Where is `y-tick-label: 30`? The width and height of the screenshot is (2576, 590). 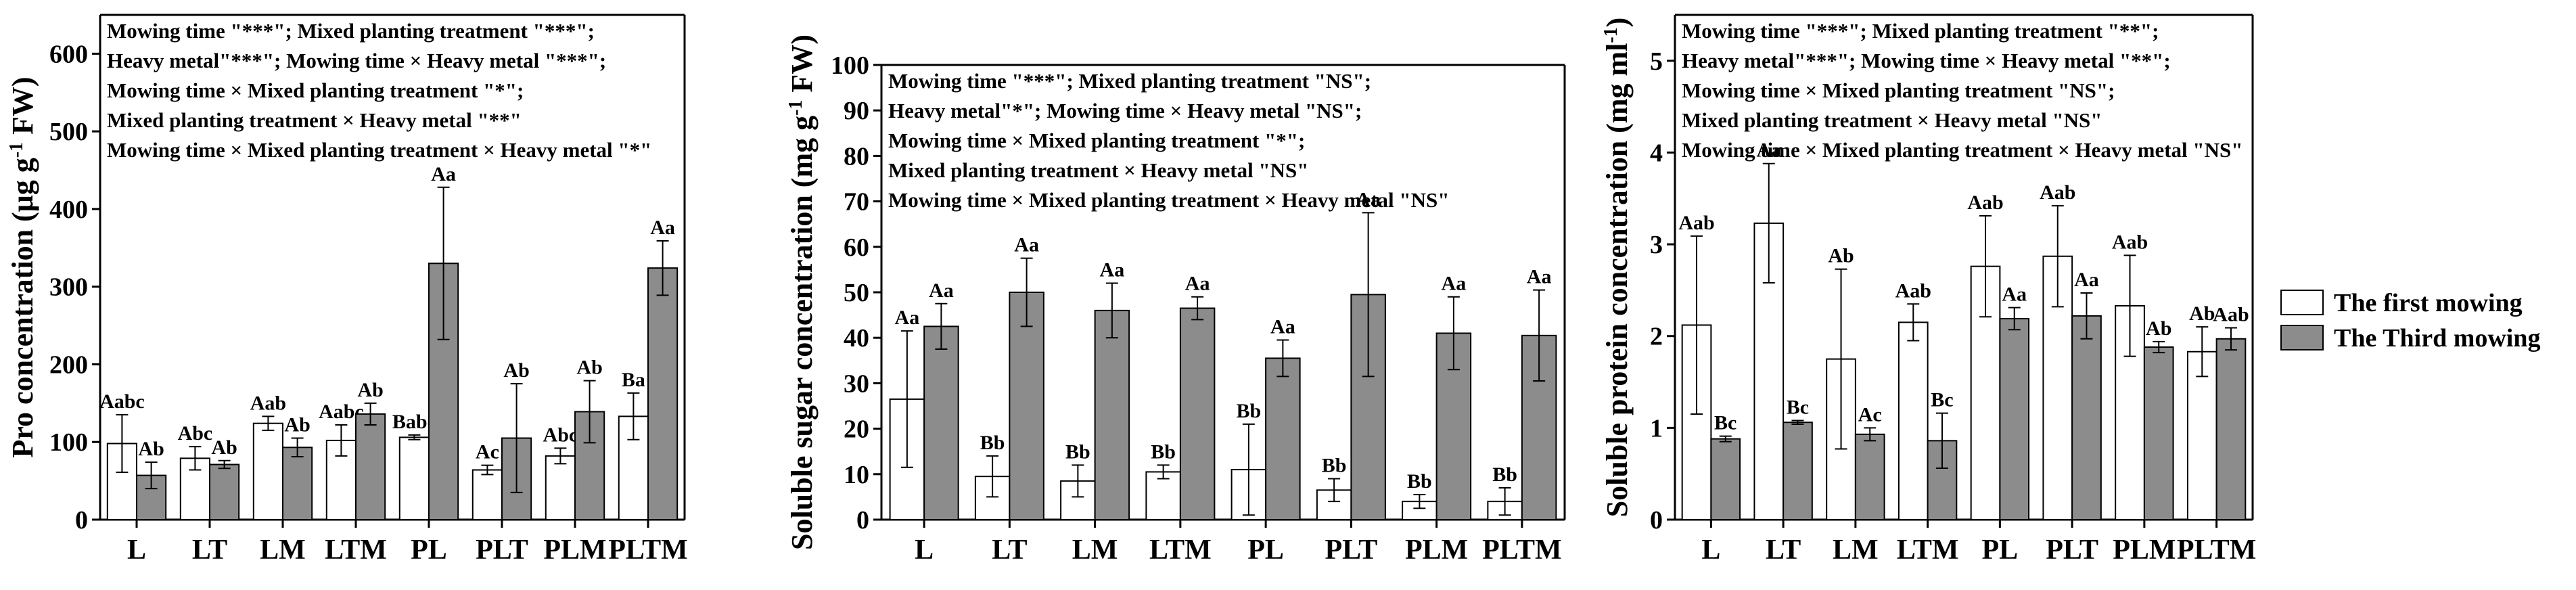 y-tick-label: 30 is located at coordinates (856, 383).